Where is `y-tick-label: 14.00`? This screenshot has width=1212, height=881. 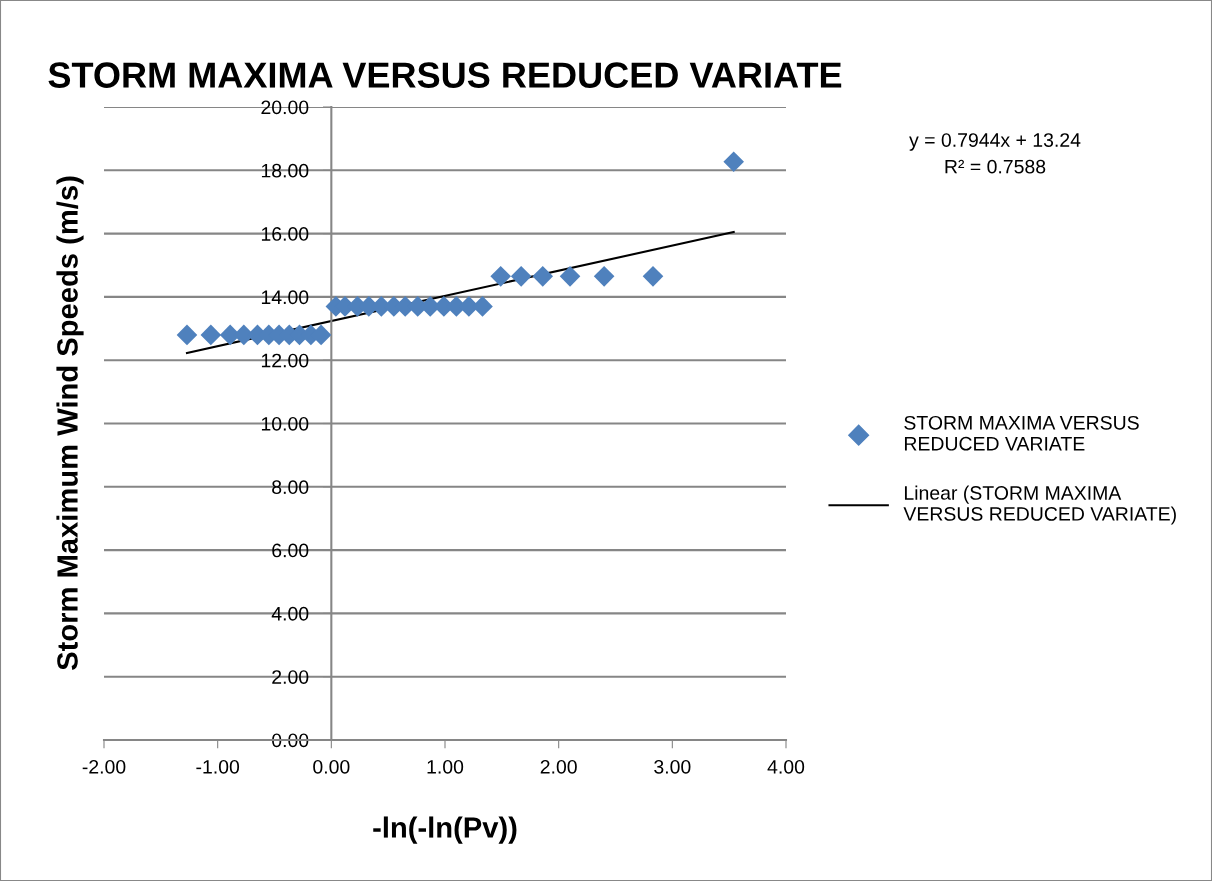 y-tick-label: 14.00 is located at coordinates (285, 297).